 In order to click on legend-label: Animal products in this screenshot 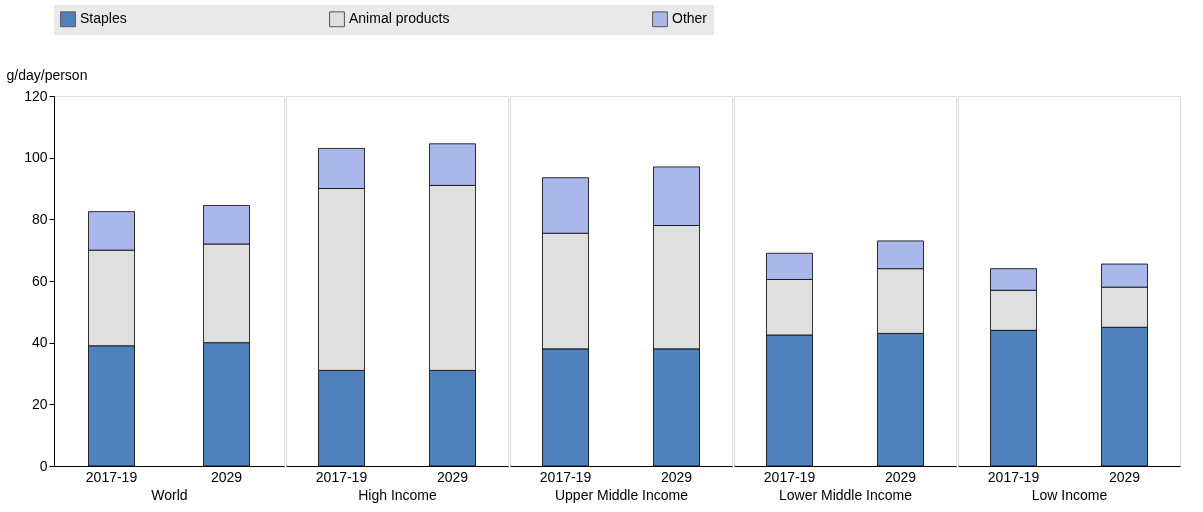, I will do `click(399, 18)`.